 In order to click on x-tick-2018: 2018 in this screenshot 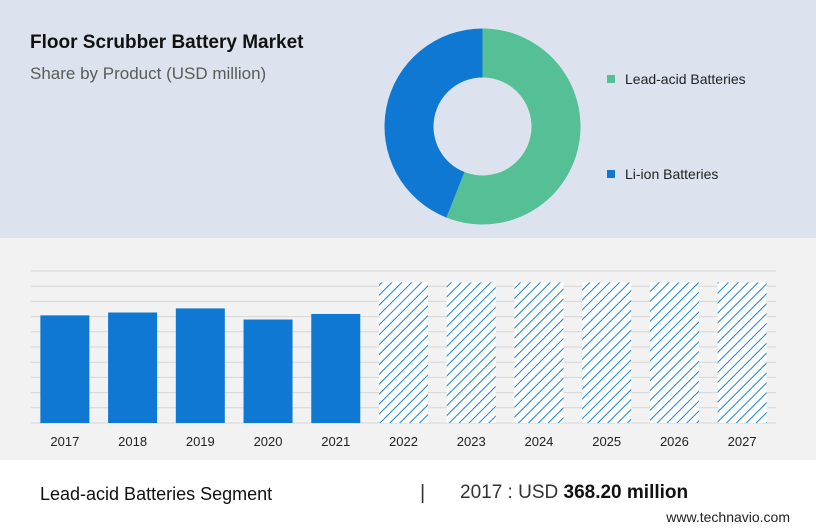, I will do `click(132, 441)`.